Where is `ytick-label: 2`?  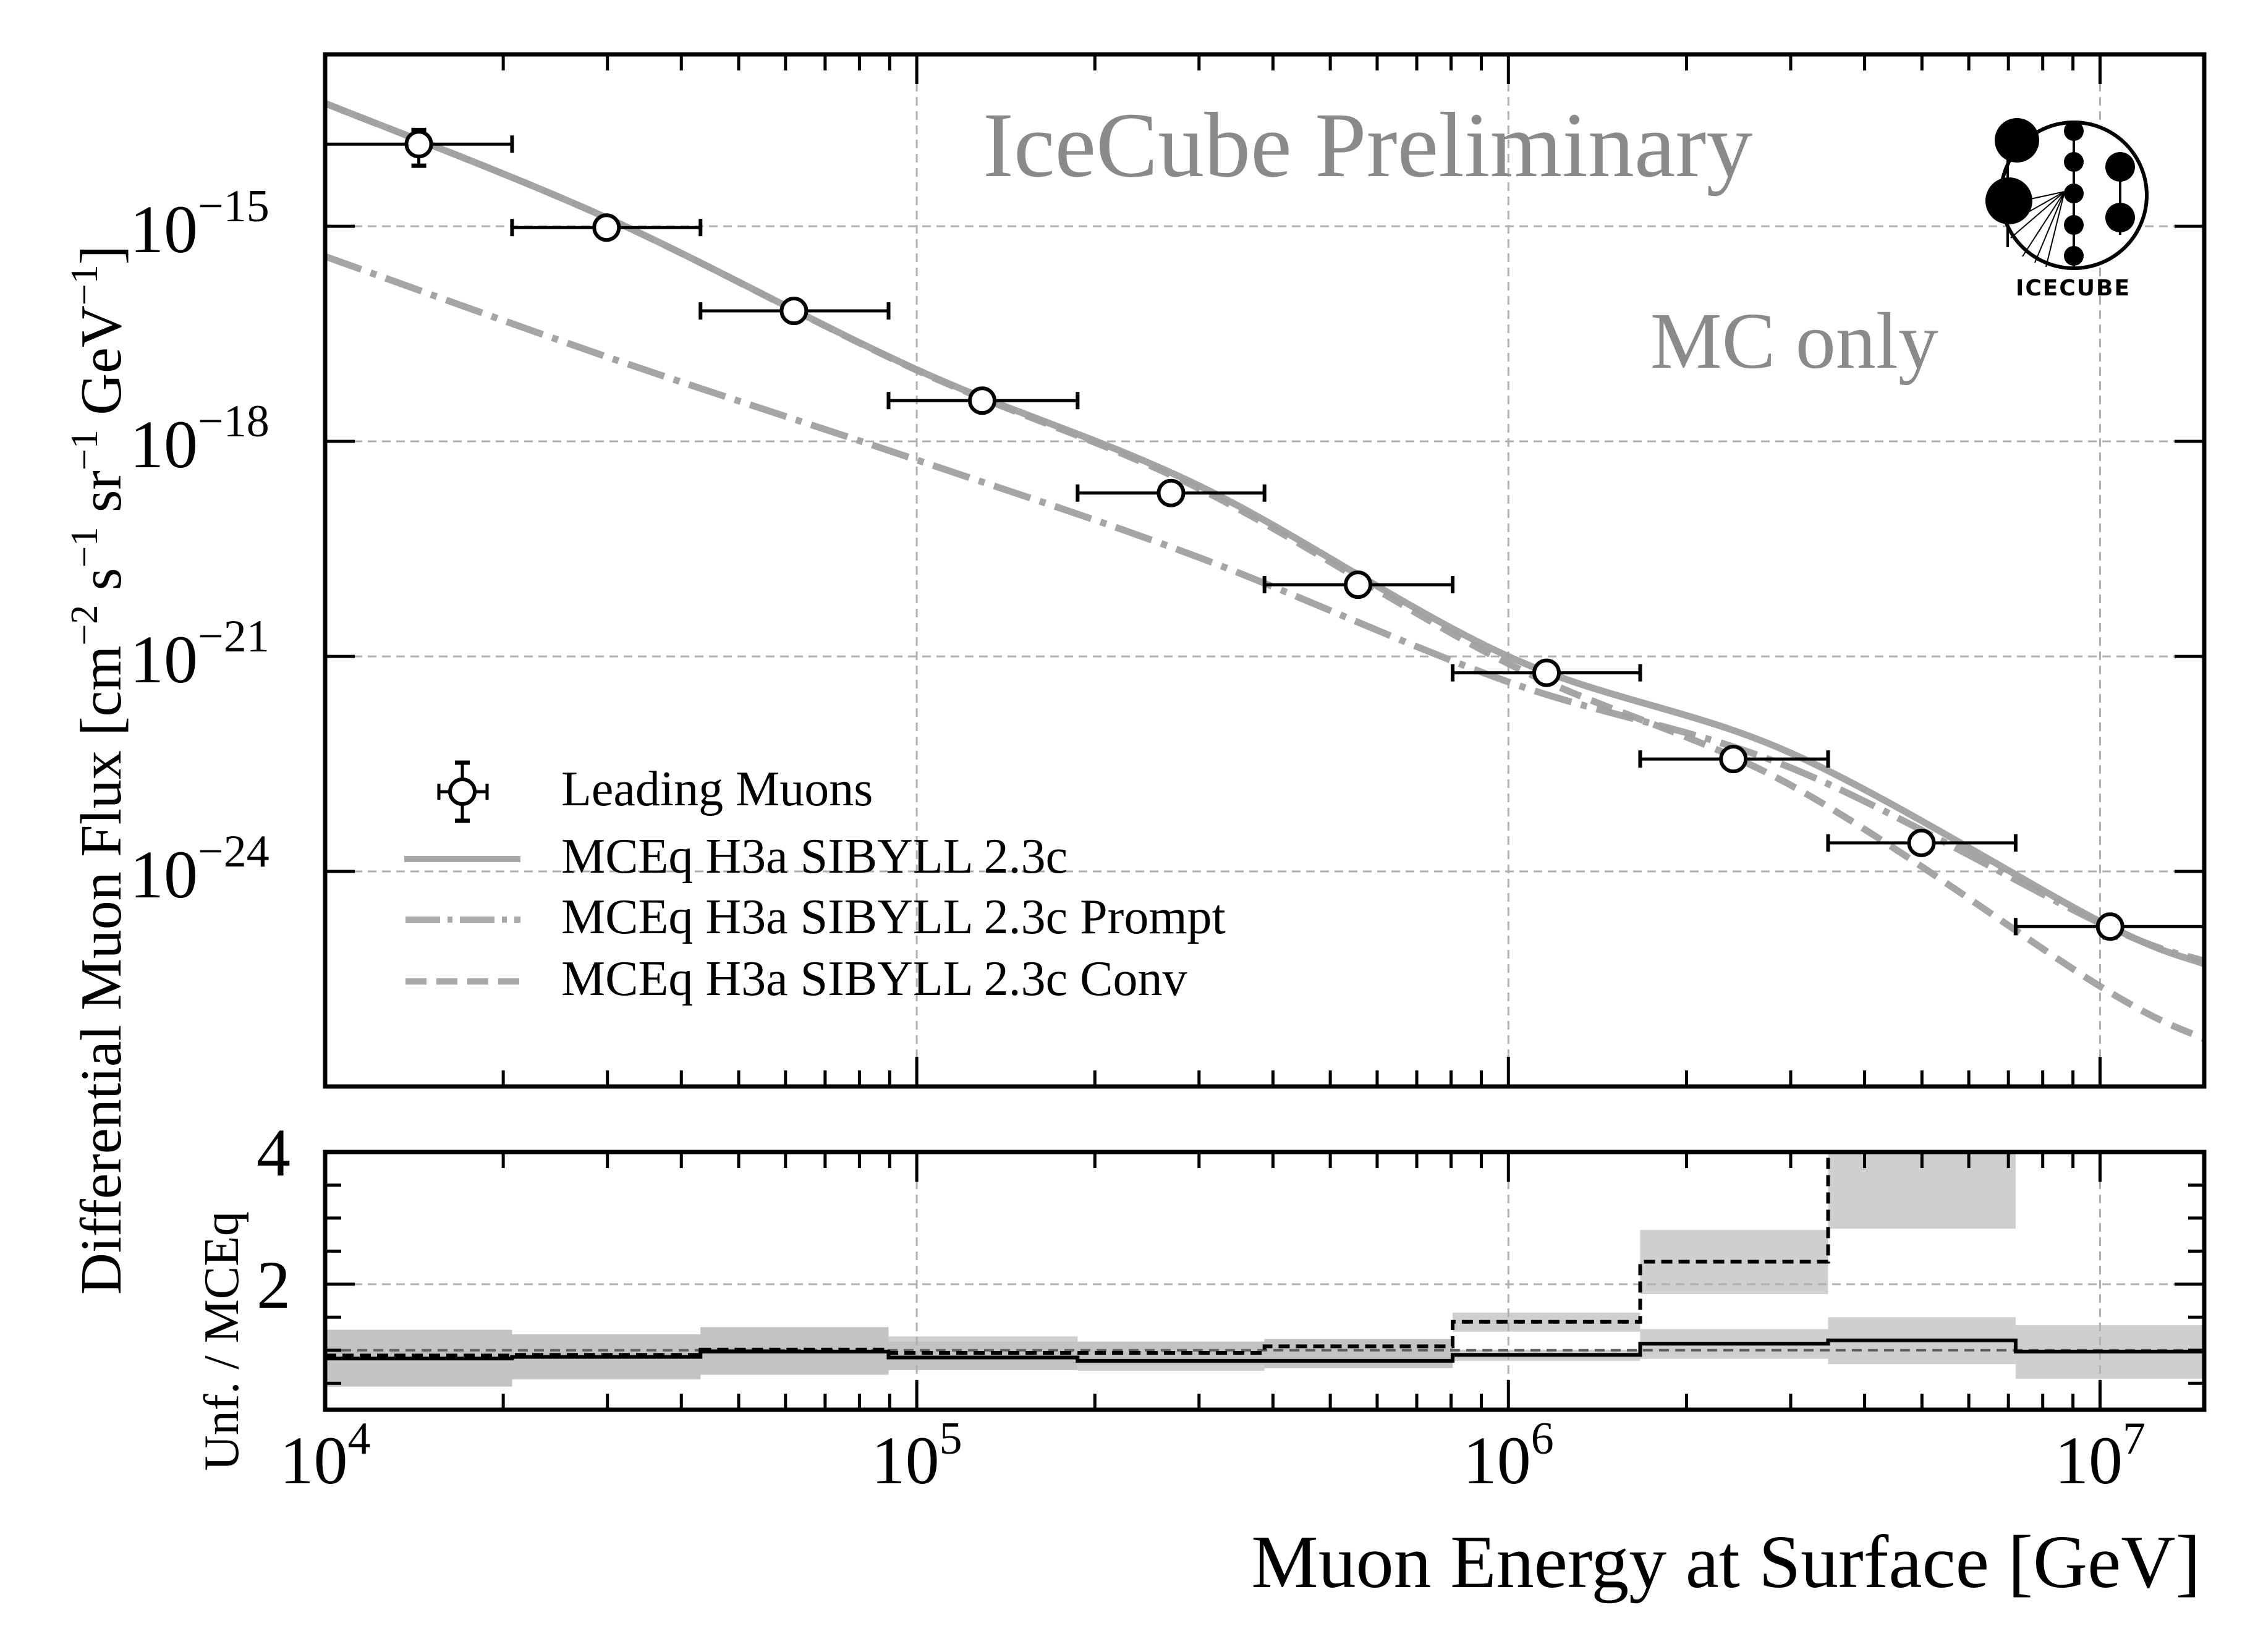
ytick-label: 2 is located at coordinates (274, 1285).